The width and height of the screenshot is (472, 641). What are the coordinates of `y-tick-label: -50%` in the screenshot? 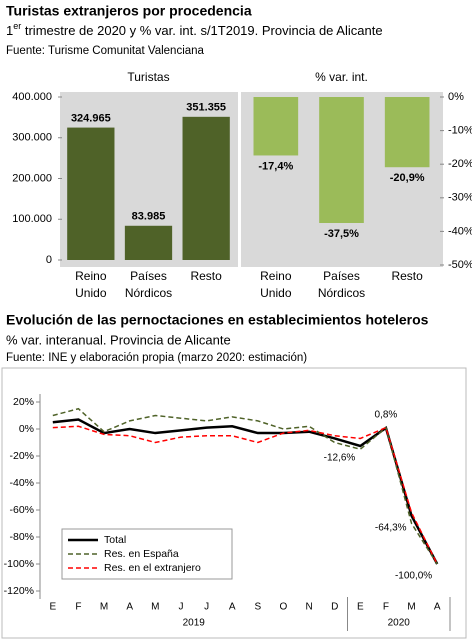 It's located at (460, 265).